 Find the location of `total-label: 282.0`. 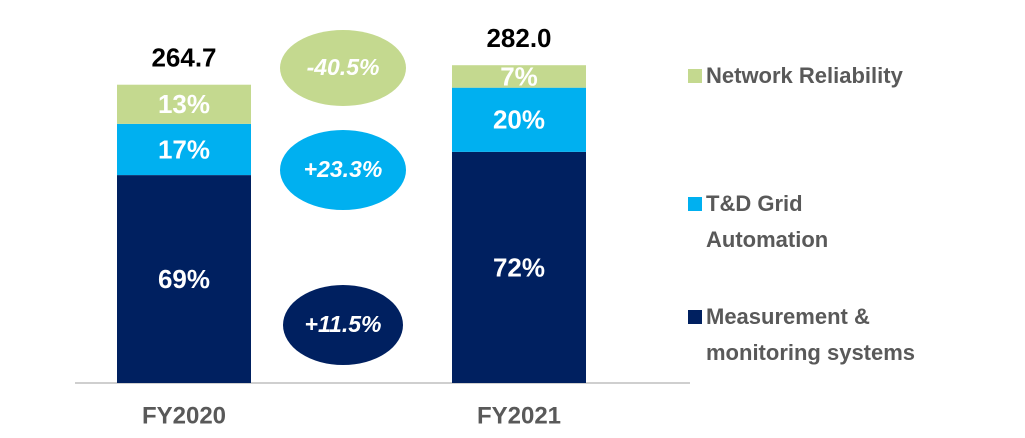

total-label: 282.0 is located at coordinates (518, 38).